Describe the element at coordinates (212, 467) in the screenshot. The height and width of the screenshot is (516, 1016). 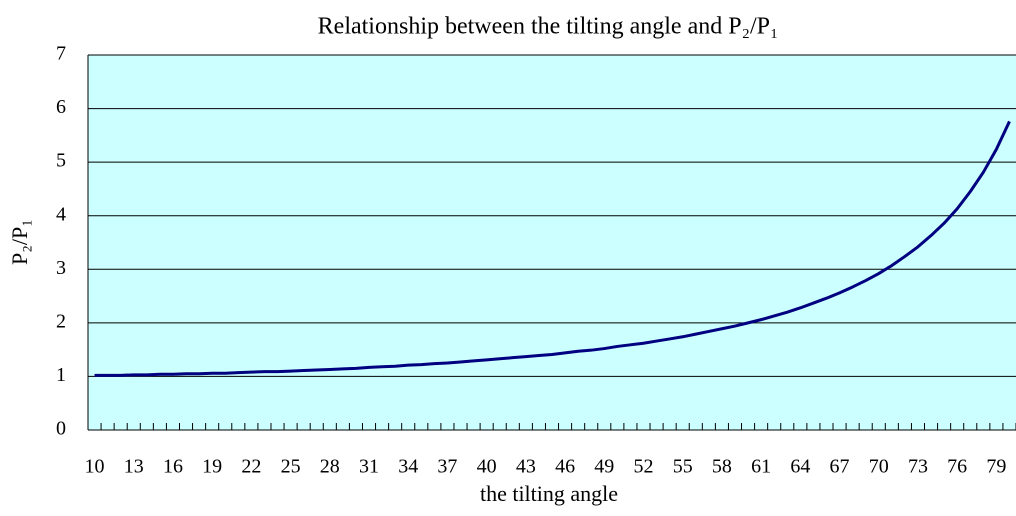
I see `x-tick-label: 19` at that location.